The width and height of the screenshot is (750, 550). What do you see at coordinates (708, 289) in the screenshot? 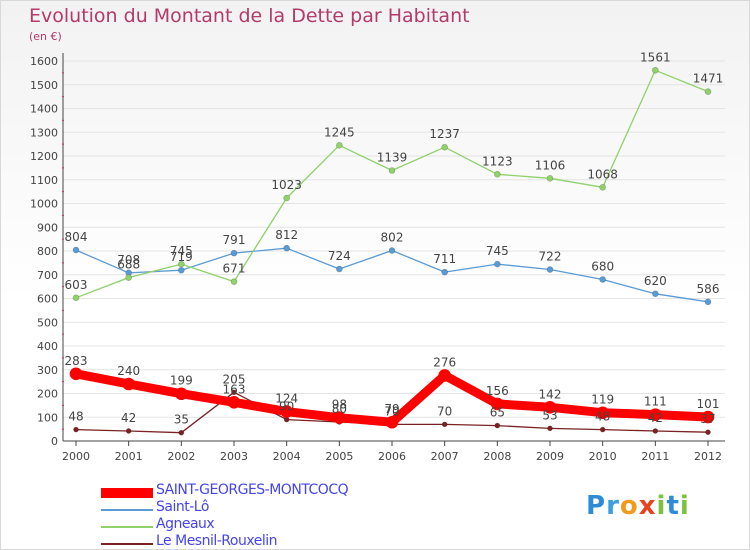
I see `data-label: 586` at bounding box center [708, 289].